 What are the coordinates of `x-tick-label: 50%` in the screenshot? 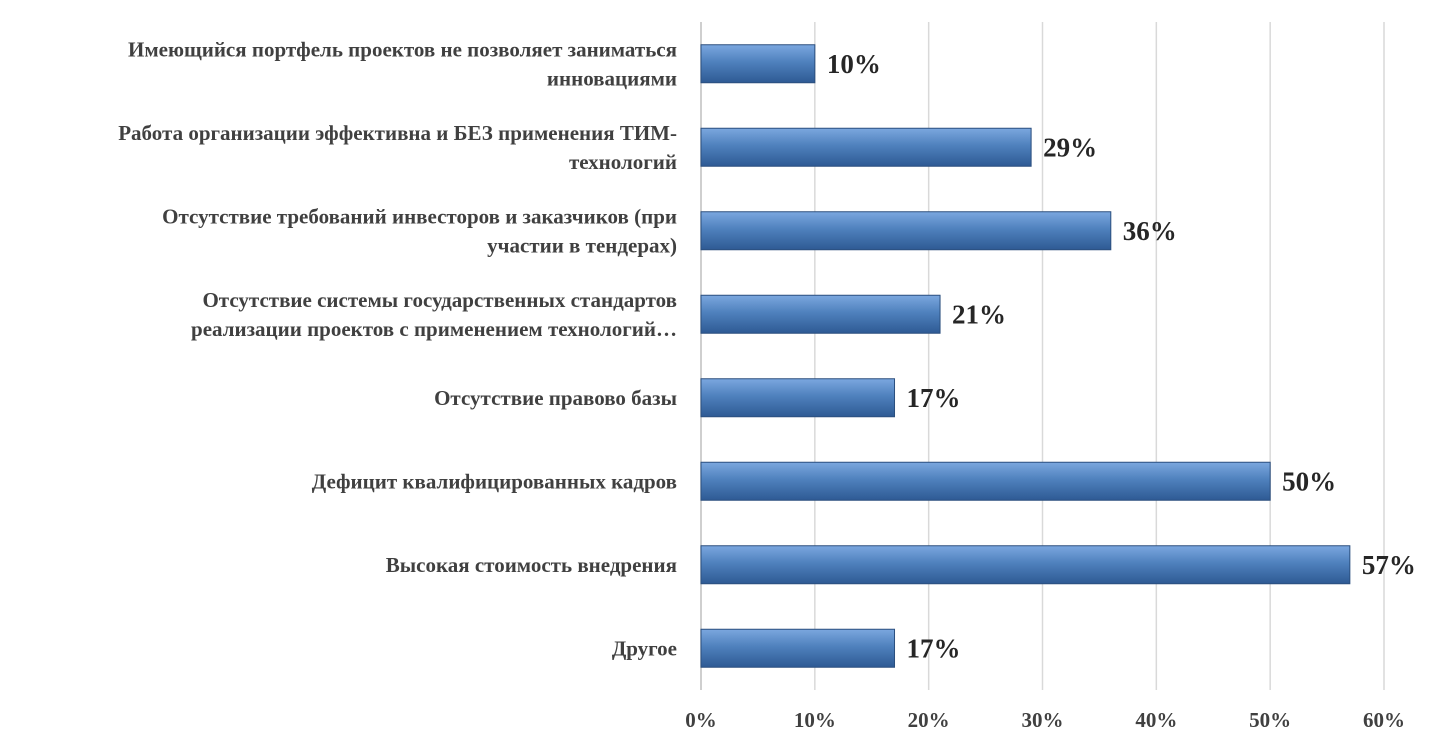 It's located at (1270, 720).